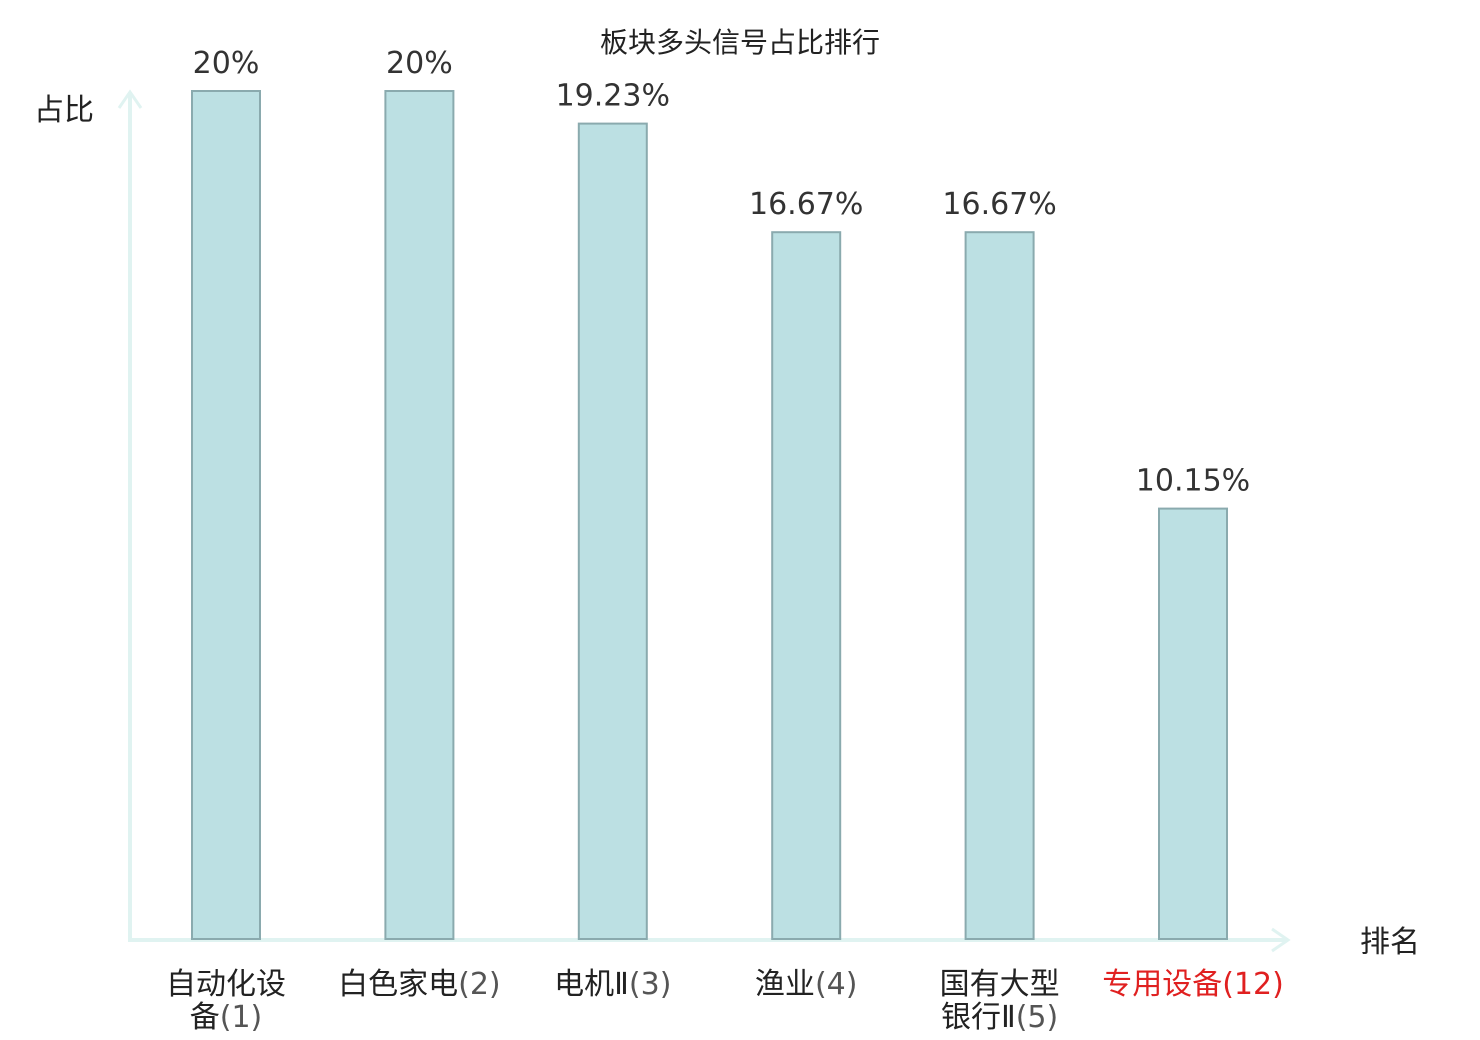  I want to click on x-axis-arrow, so click(1281, 940).